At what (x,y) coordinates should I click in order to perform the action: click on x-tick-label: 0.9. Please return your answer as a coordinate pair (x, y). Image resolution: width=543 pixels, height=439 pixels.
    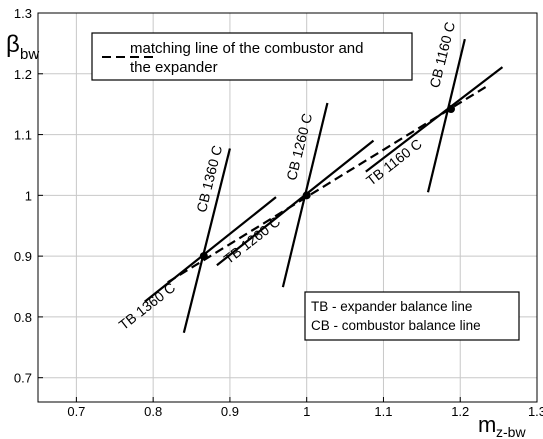
    Looking at the image, I should click on (230, 411).